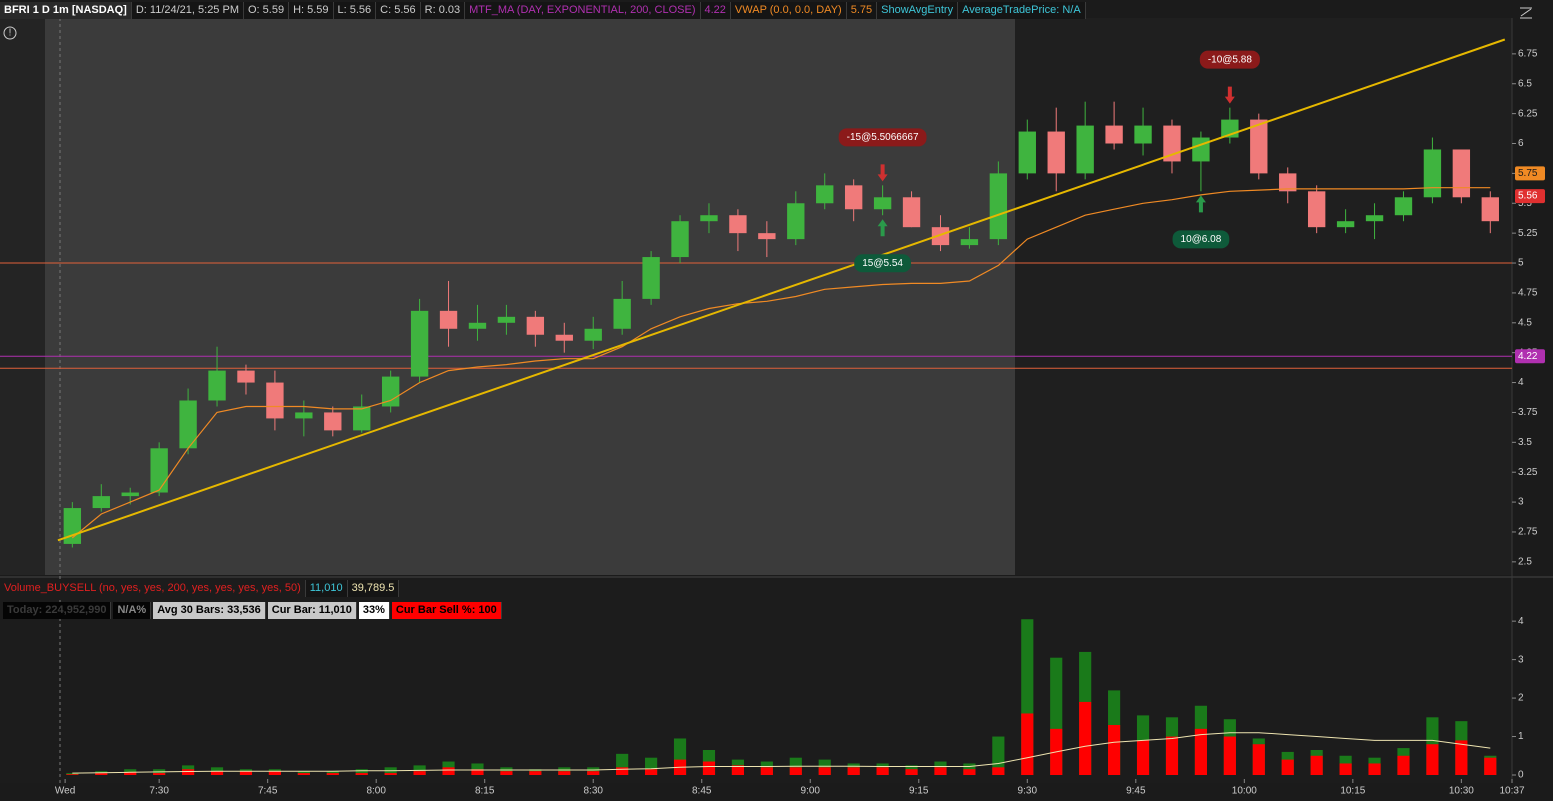 This screenshot has height=801, width=1553. What do you see at coordinates (811, 791) in the screenshot?
I see `x-tick-label: 9:00` at bounding box center [811, 791].